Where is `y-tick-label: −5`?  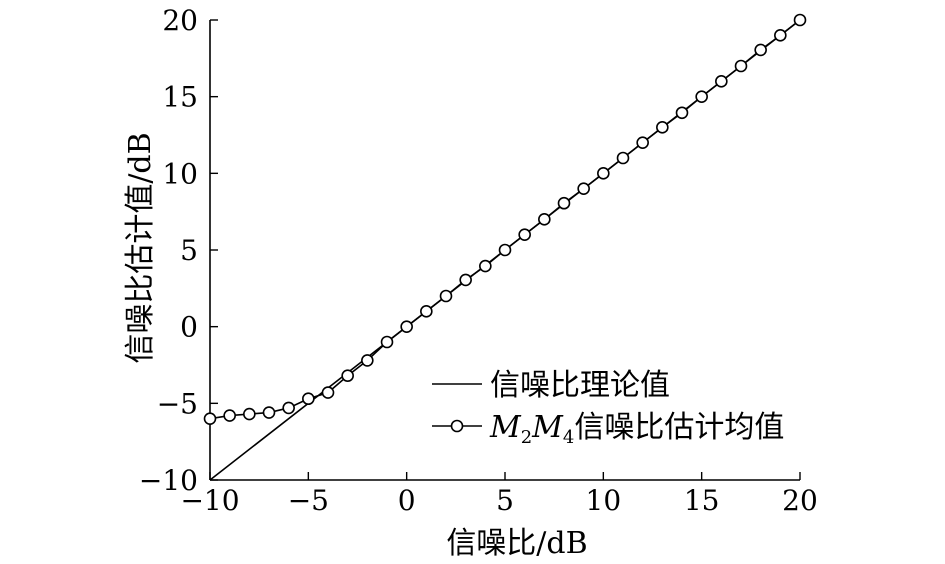 y-tick-label: −5 is located at coordinates (177, 403).